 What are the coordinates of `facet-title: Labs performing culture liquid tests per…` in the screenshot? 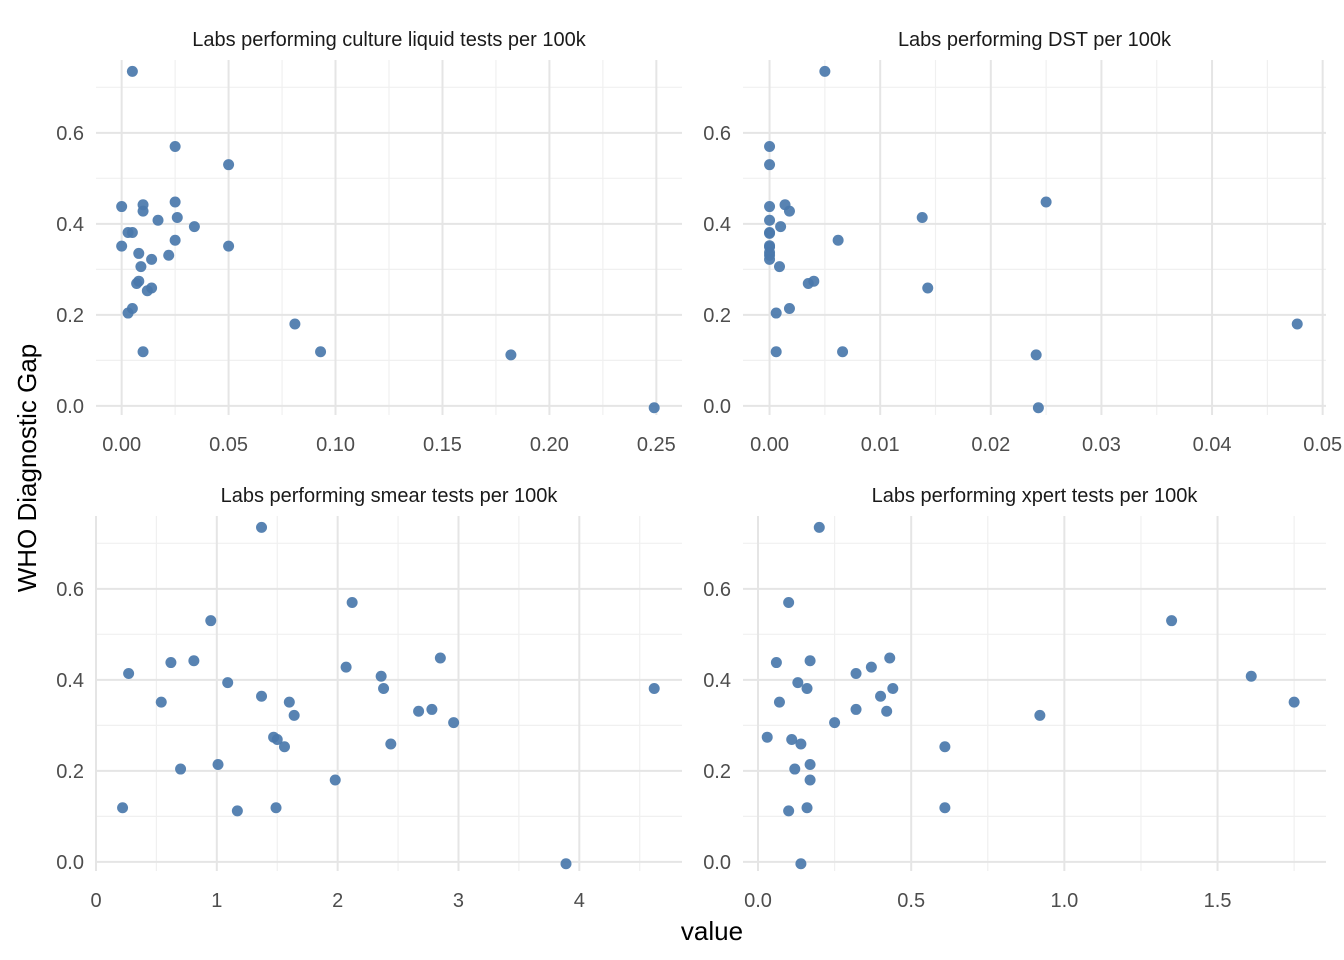 It's located at (389, 40).